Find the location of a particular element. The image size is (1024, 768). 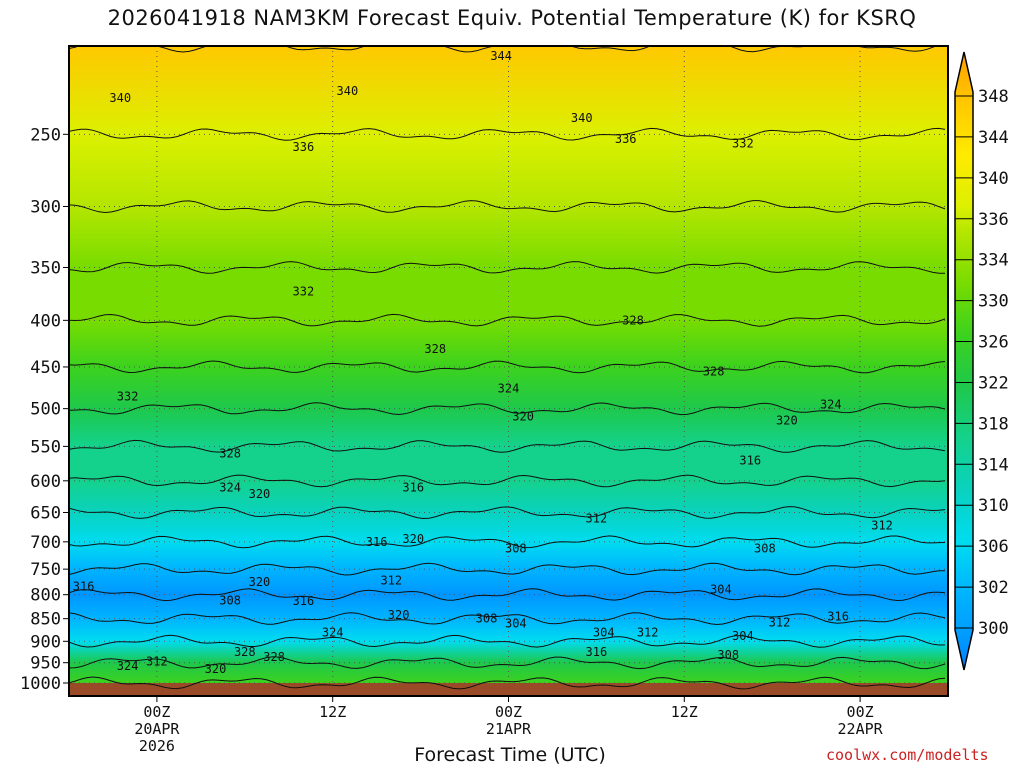

watermark: coolwx.com/modelts is located at coordinates (907, 755).